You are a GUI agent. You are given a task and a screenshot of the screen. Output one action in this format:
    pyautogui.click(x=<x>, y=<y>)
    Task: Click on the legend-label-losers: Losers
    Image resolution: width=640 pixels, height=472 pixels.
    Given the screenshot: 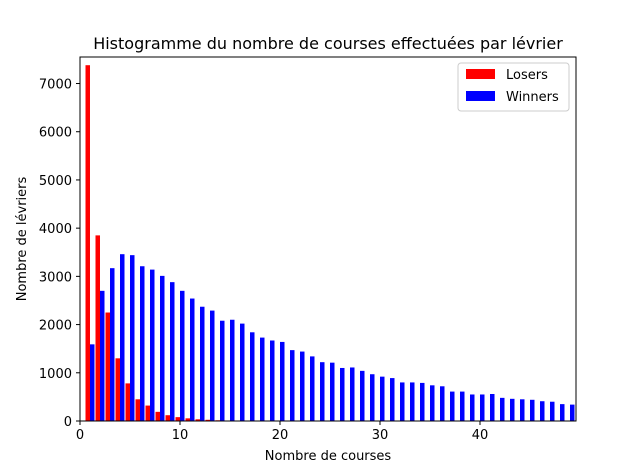 What is the action you would take?
    pyautogui.click(x=527, y=75)
    